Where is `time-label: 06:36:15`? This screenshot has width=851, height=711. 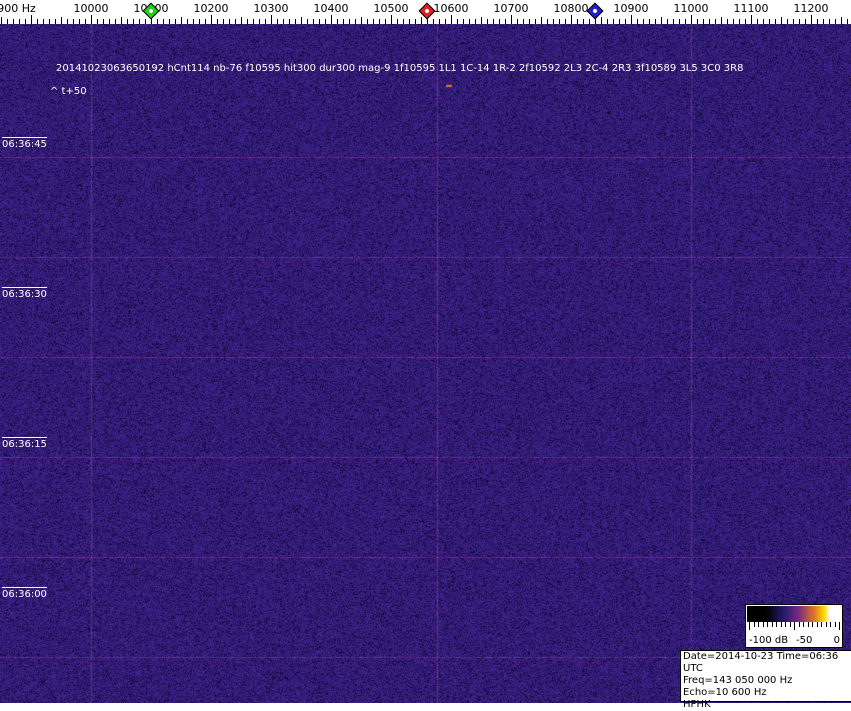 time-label: 06:36:15 is located at coordinates (24, 443).